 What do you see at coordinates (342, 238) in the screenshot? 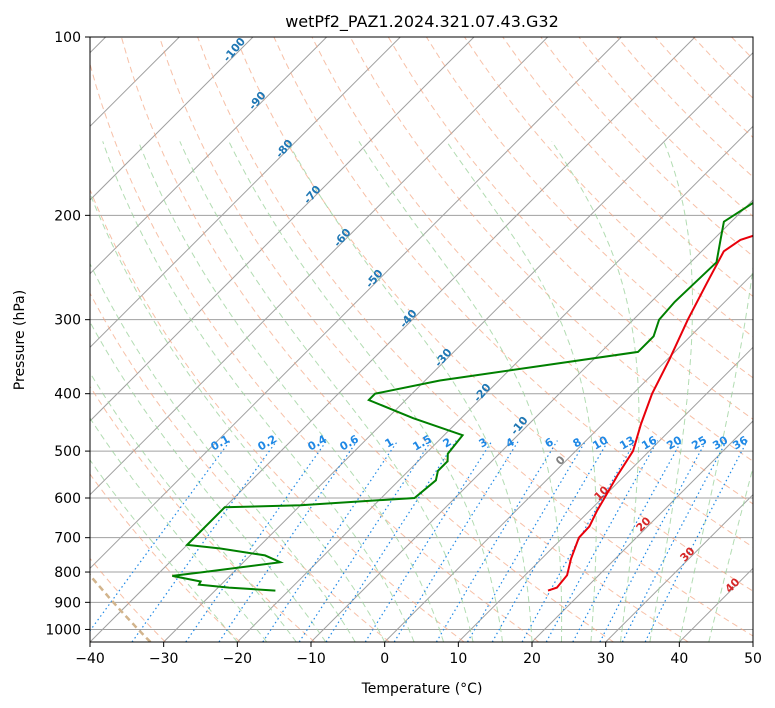
I see `isotherm-label: -60` at bounding box center [342, 238].